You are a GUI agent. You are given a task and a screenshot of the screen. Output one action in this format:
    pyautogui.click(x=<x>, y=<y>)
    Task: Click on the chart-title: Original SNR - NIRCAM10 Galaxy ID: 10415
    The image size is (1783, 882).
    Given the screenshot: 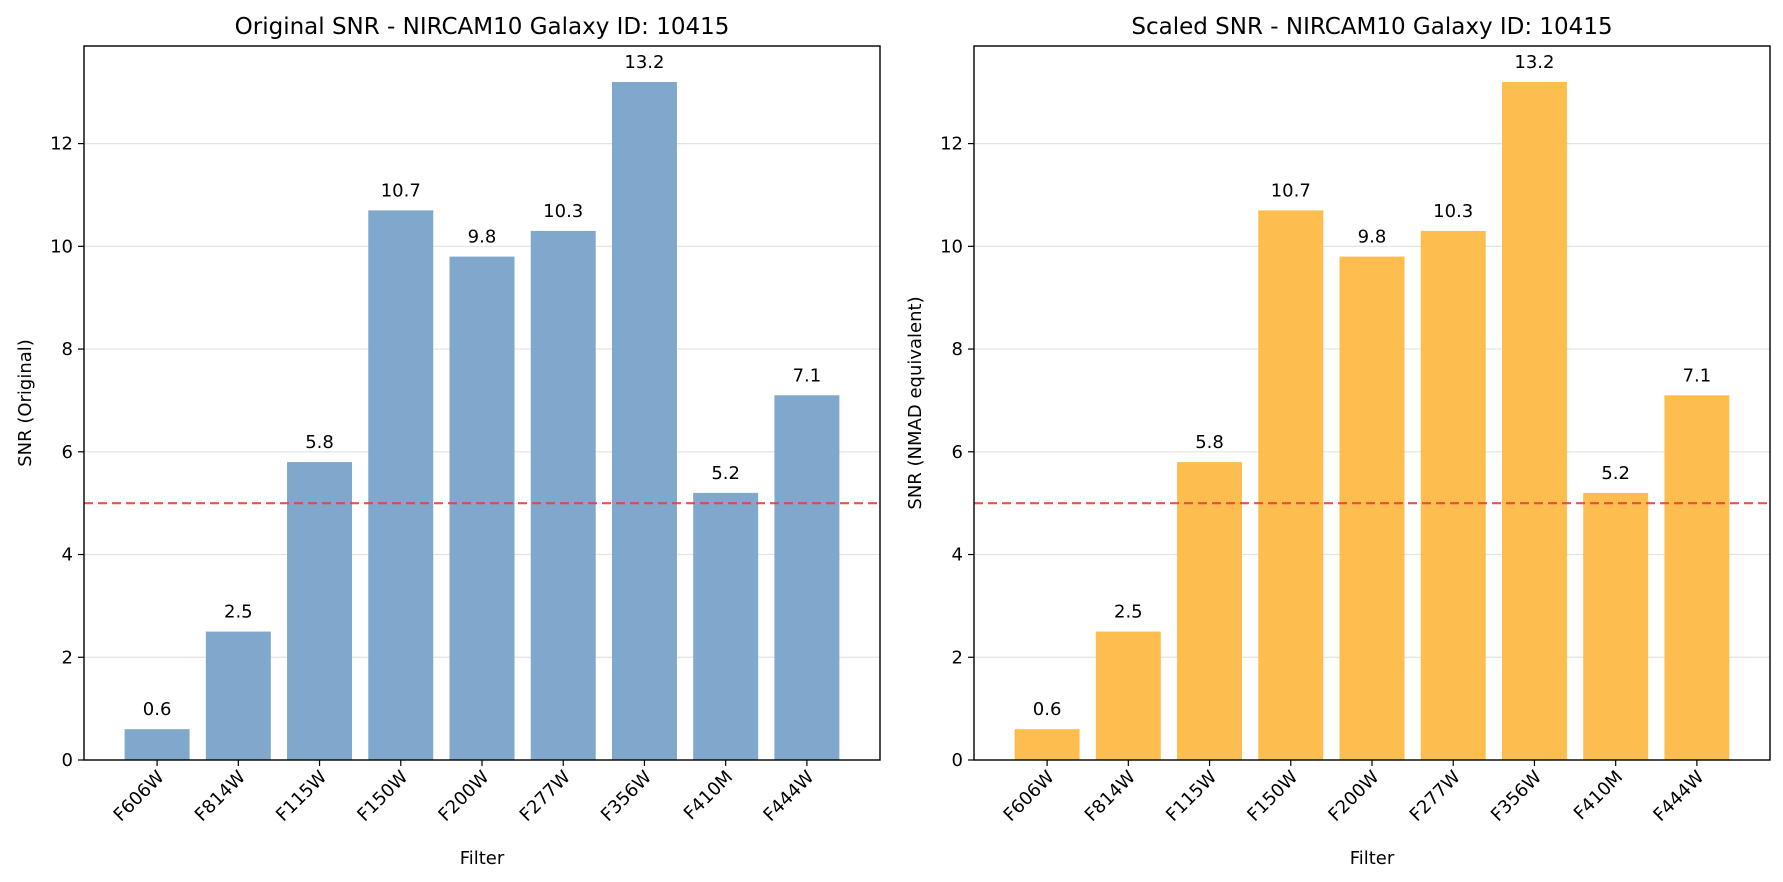 What is the action you would take?
    pyautogui.click(x=482, y=27)
    